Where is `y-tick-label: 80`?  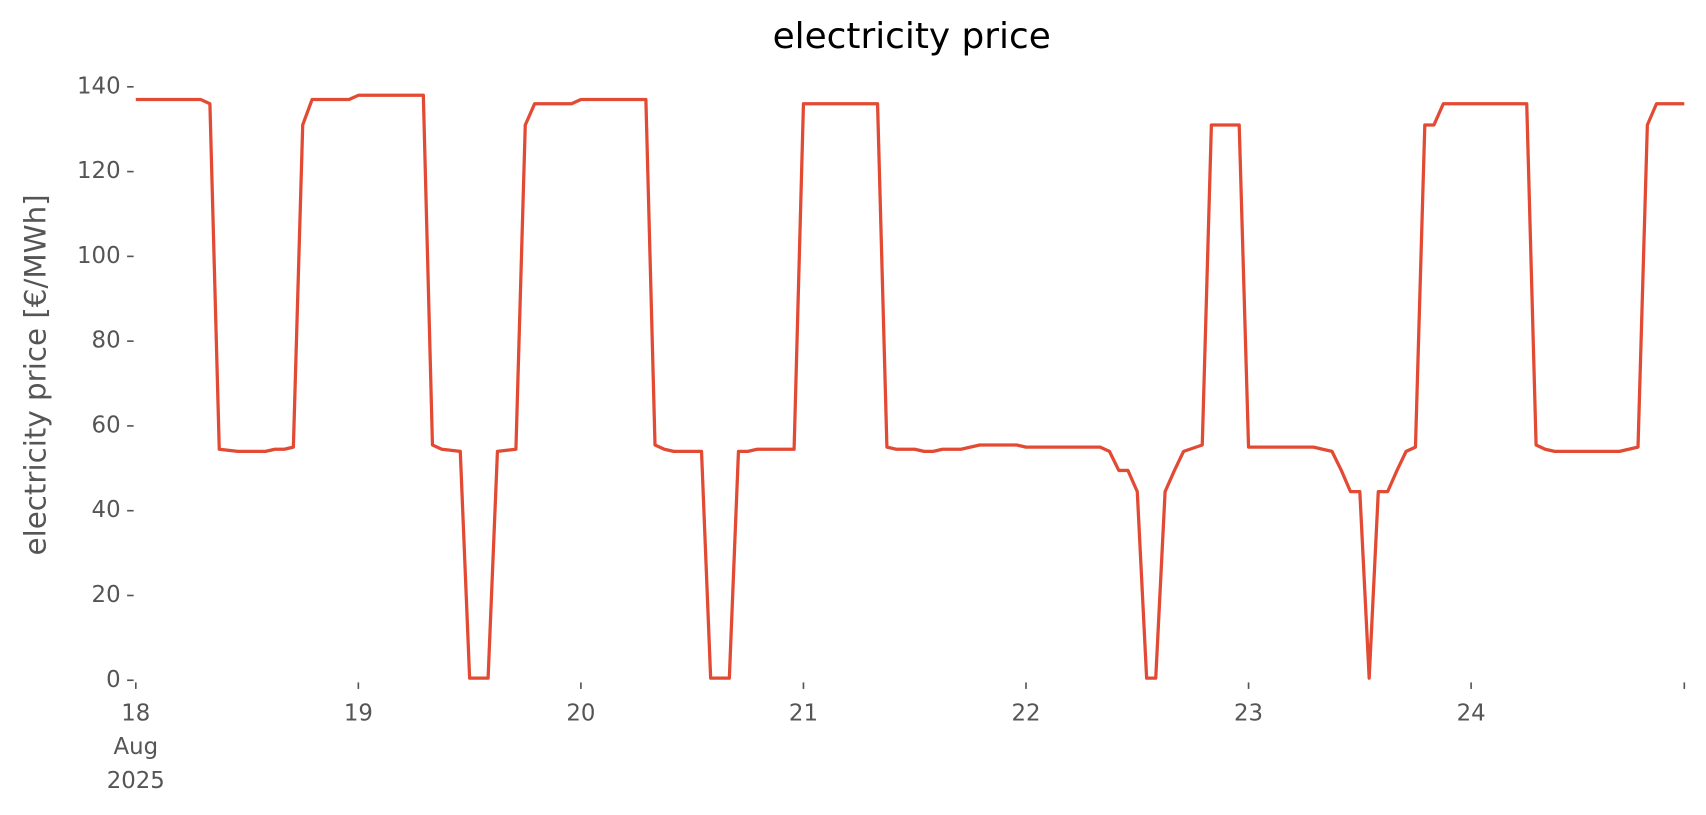 y-tick-label: 80 is located at coordinates (106, 341).